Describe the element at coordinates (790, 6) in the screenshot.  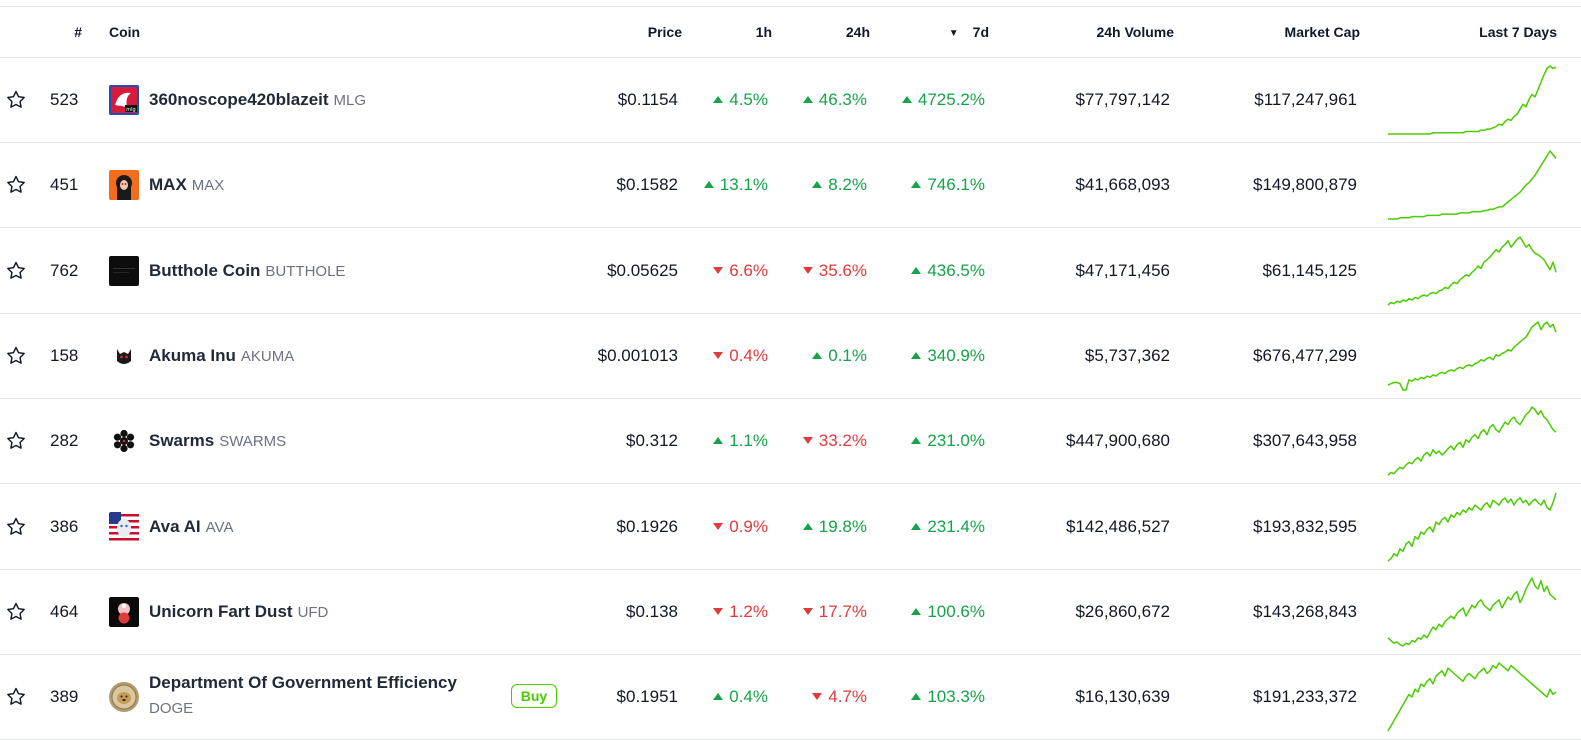
I see `top-border` at that location.